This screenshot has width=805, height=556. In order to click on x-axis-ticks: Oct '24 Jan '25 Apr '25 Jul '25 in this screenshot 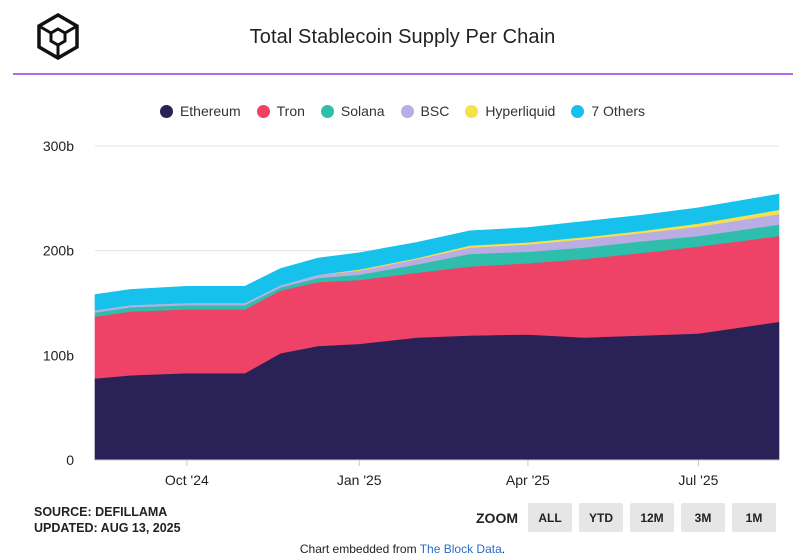, I will do `click(437, 473)`.